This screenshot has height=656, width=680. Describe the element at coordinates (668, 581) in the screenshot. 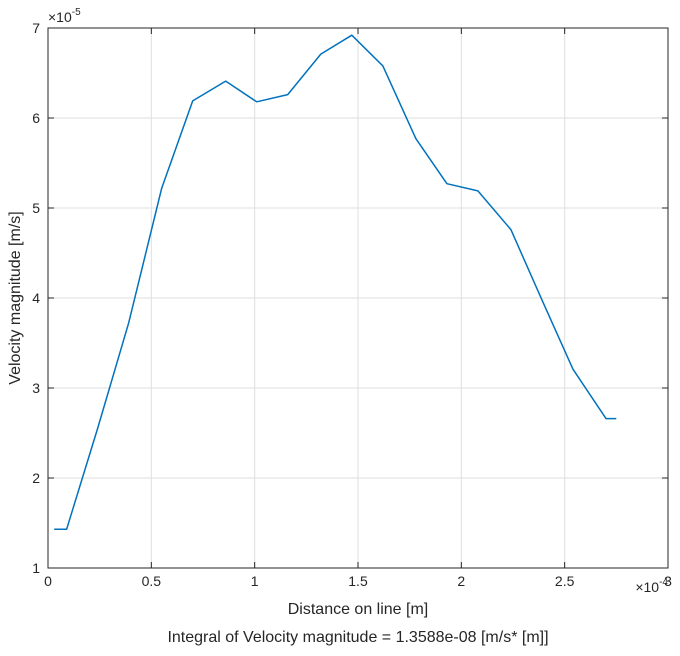

I see `x-tick-label: 3` at that location.